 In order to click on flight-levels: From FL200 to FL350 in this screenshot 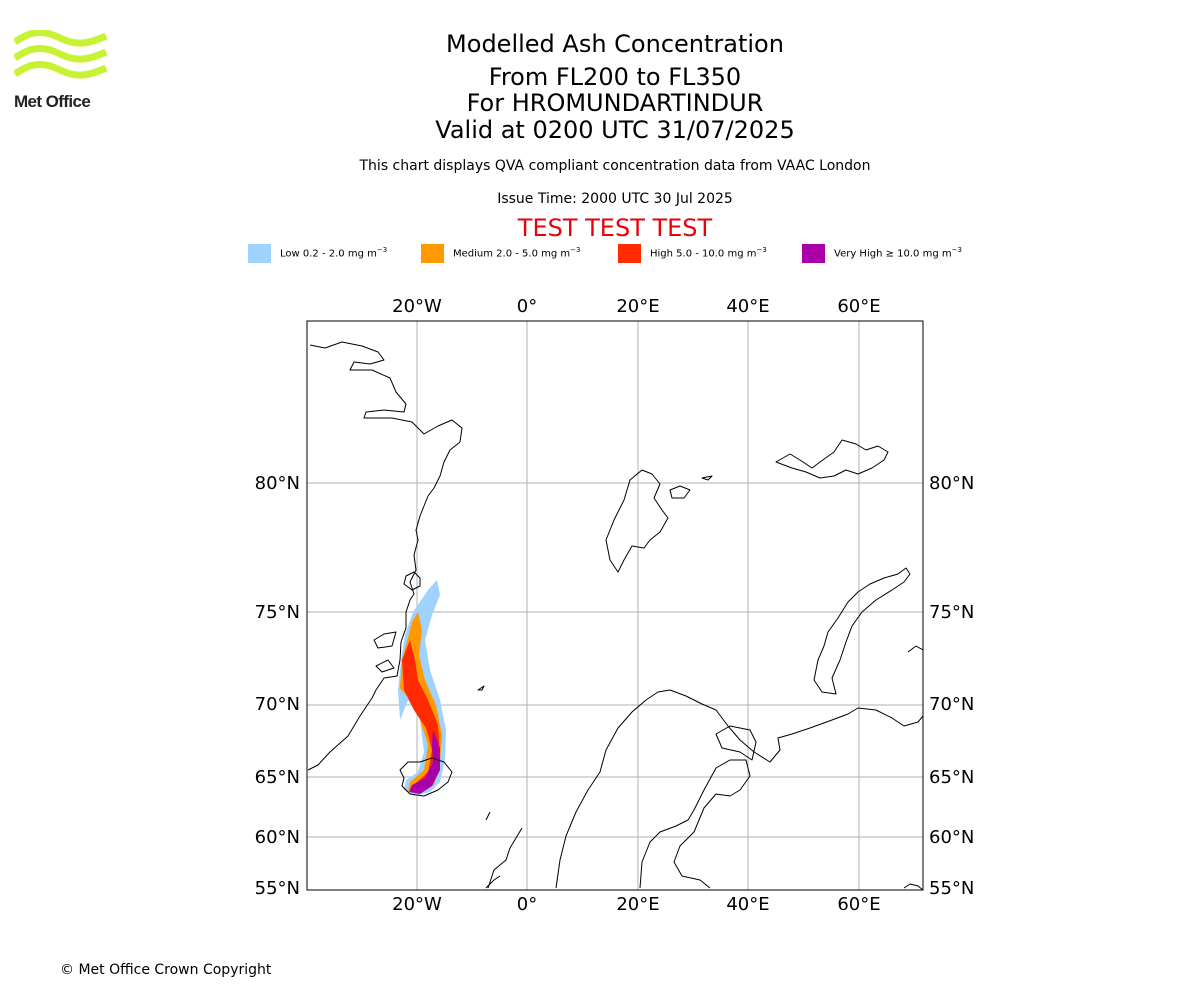, I will do `click(615, 77)`.